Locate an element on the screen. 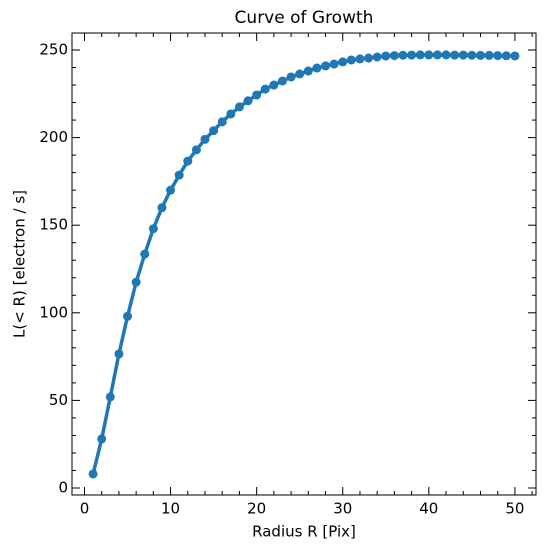 The width and height of the screenshot is (546, 551). x-axis-label: Radius R [Pix] is located at coordinates (304, 532).